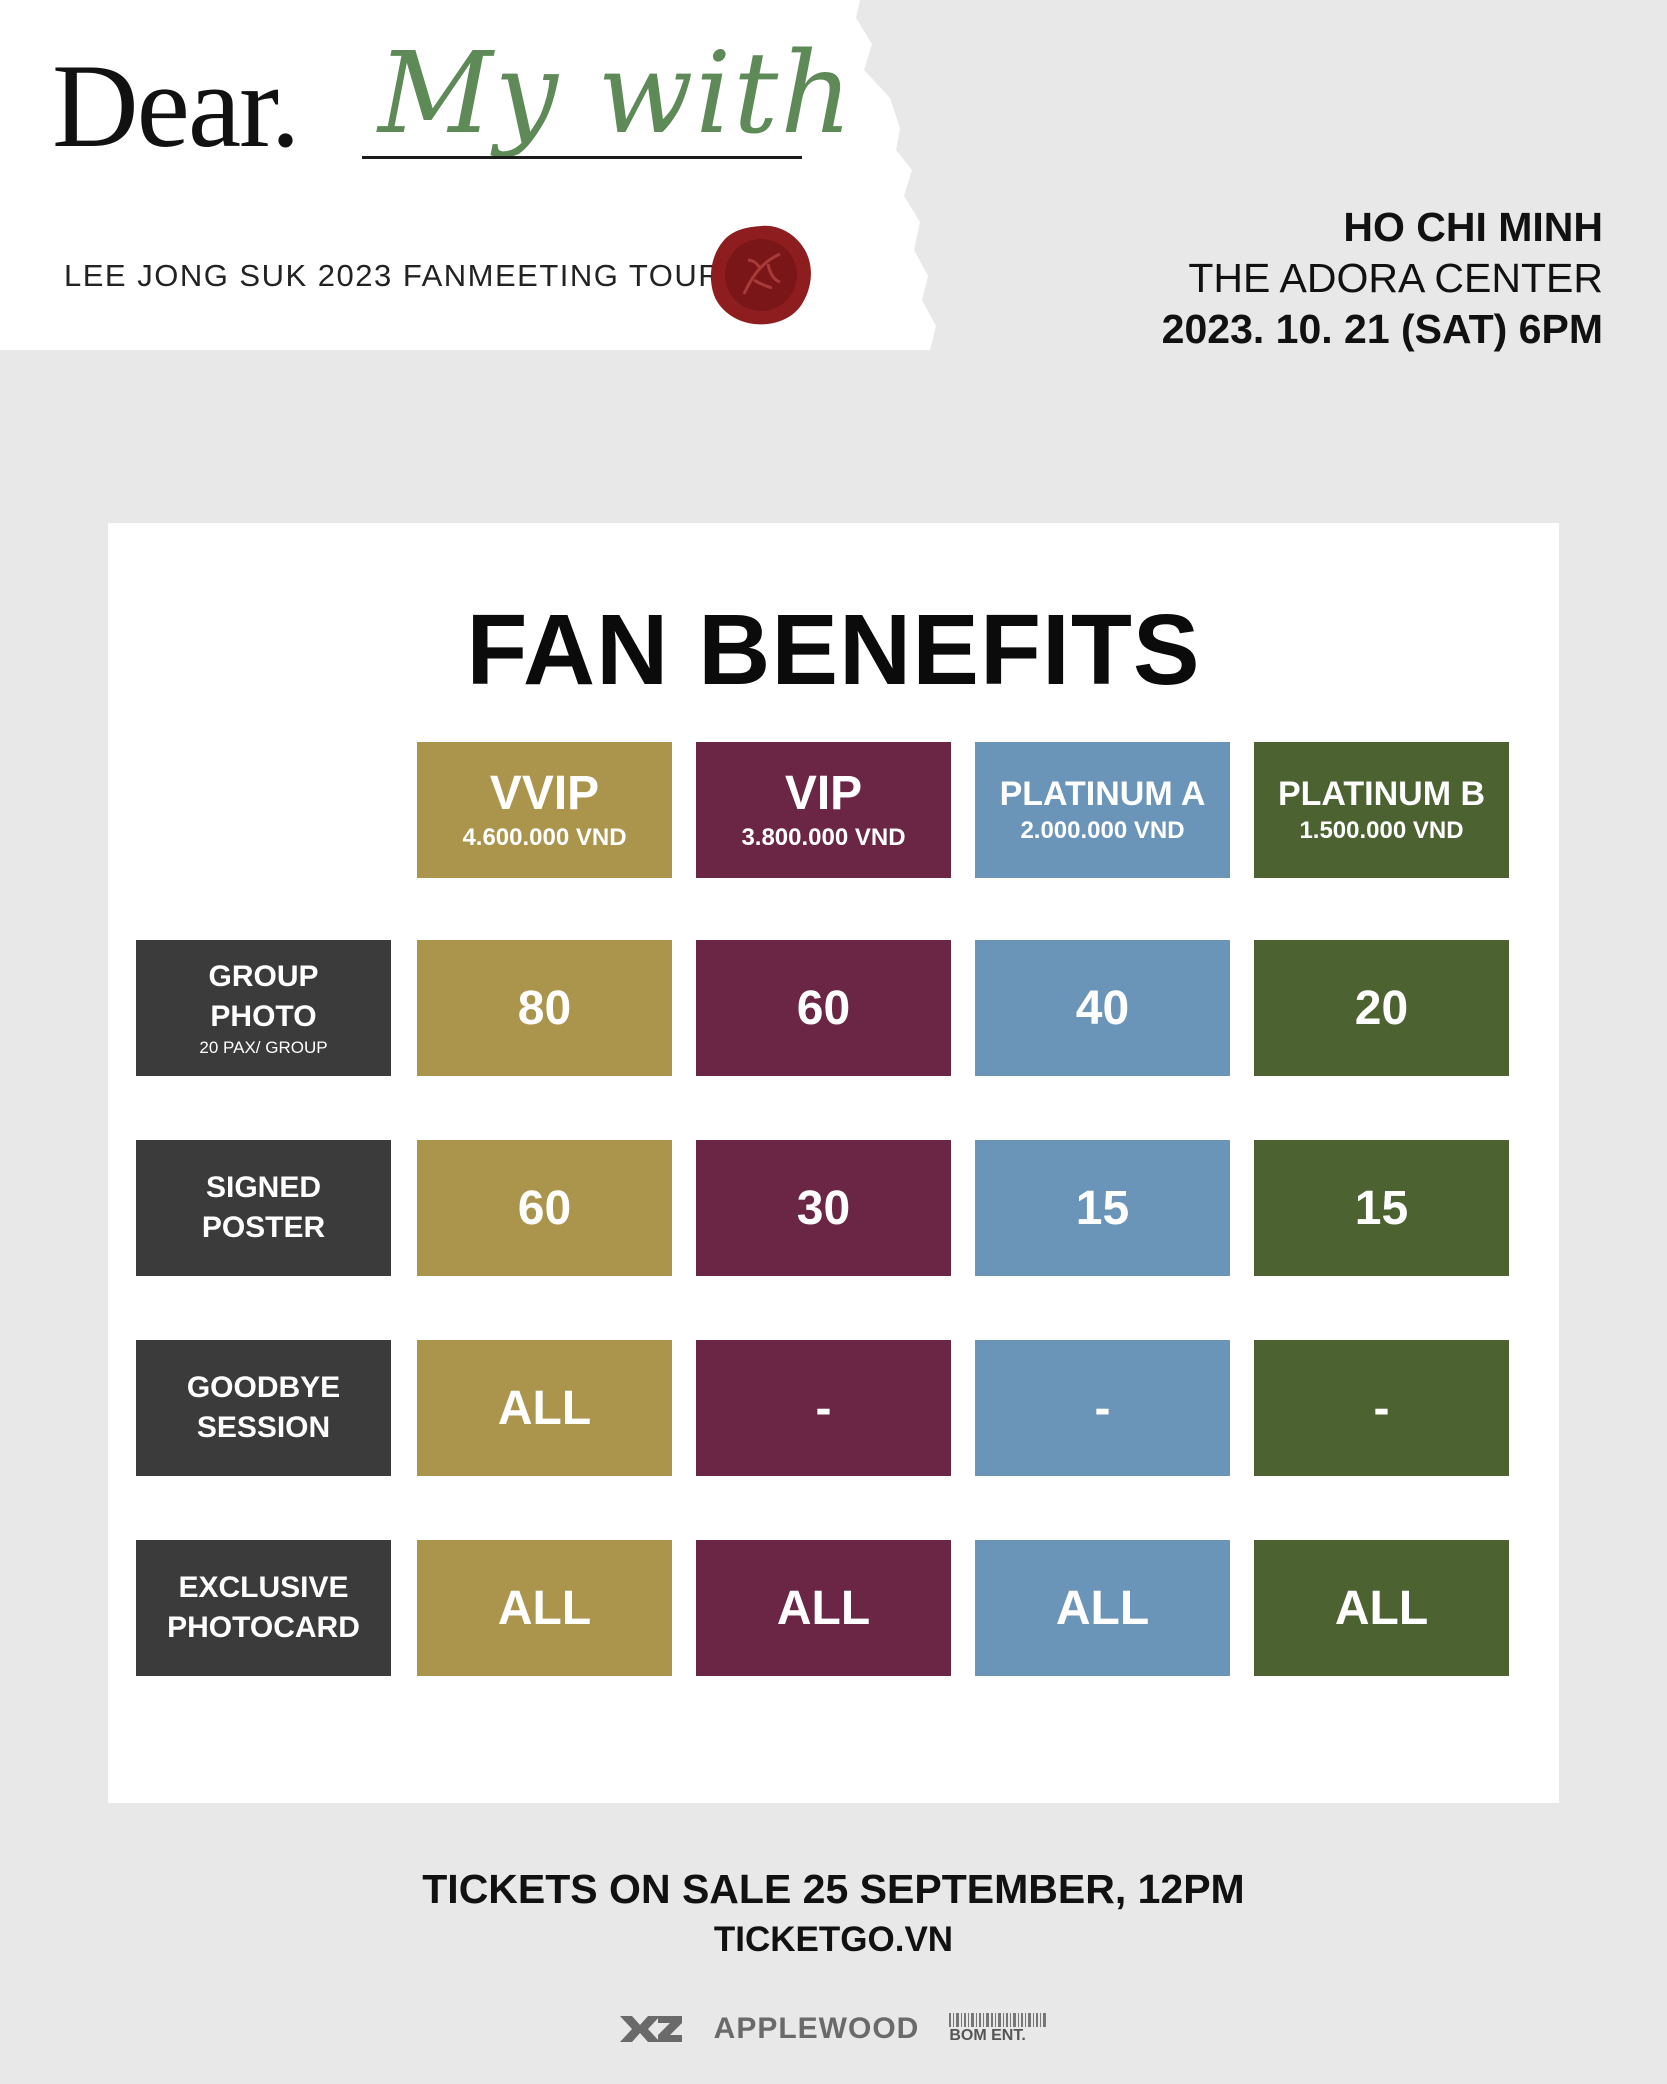  Describe the element at coordinates (1395, 278) in the screenshot. I see `venue-name: THE ADORA CENTER` at that location.